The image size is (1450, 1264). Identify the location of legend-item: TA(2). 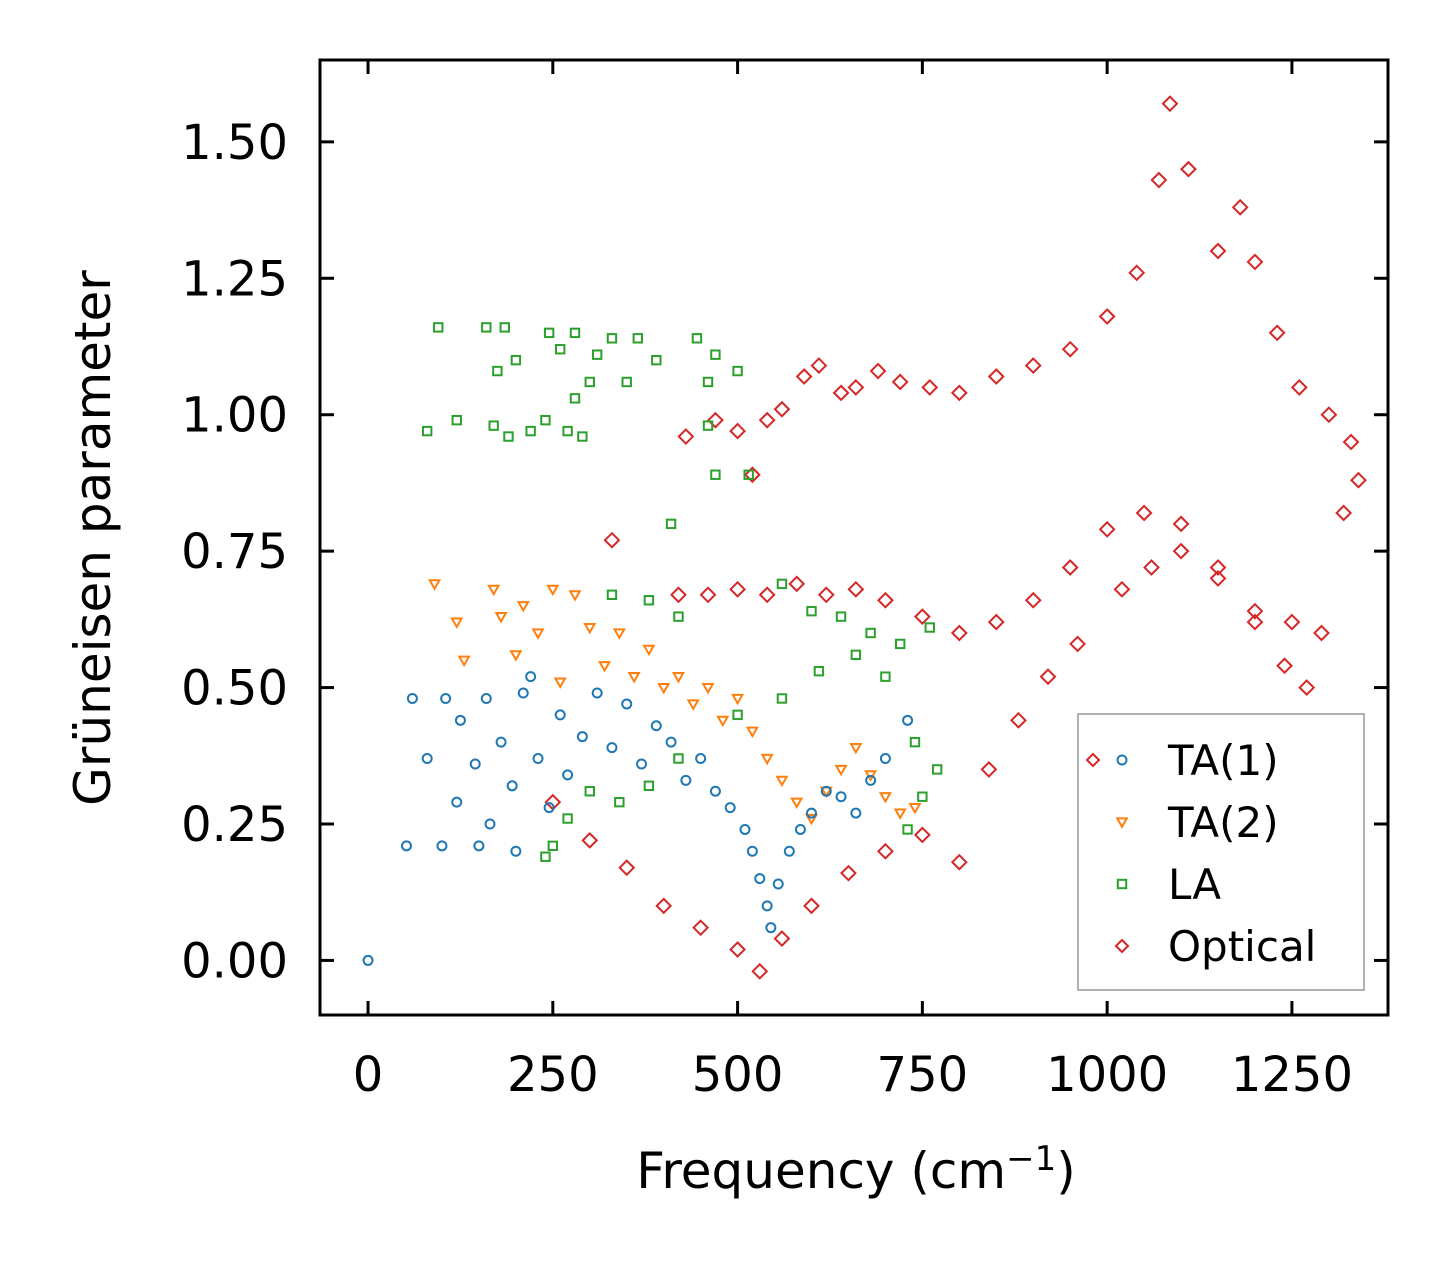
(1197, 822).